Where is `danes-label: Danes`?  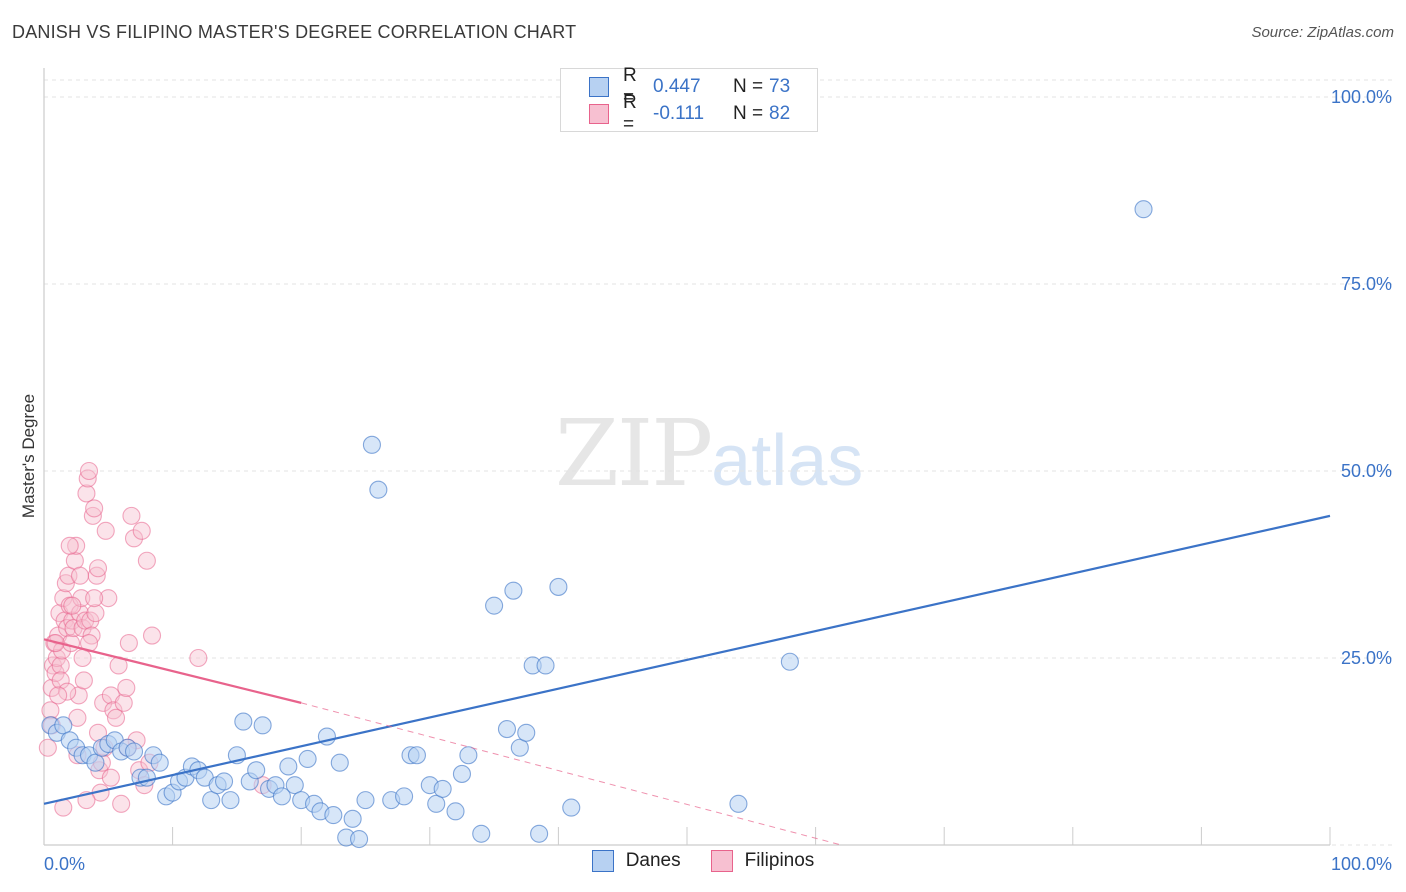 danes-label: Danes is located at coordinates (653, 860).